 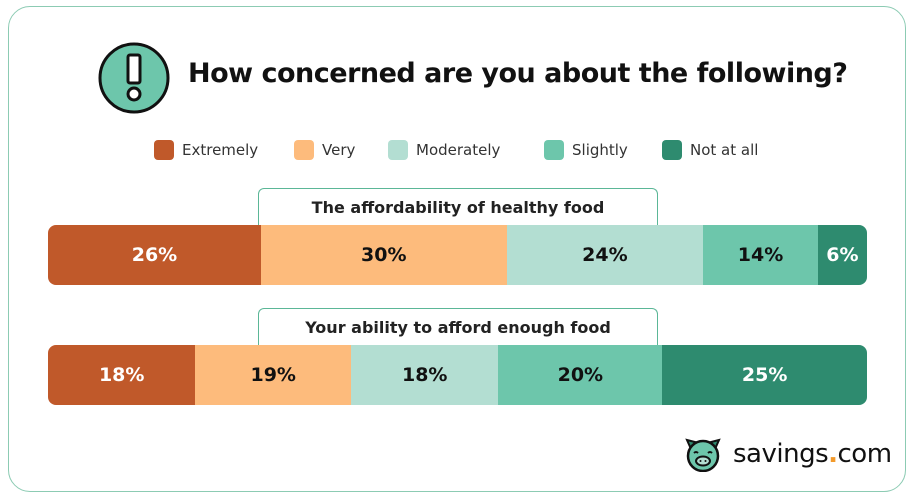 What do you see at coordinates (764, 375) in the screenshot?
I see `bar-segment: 25%` at bounding box center [764, 375].